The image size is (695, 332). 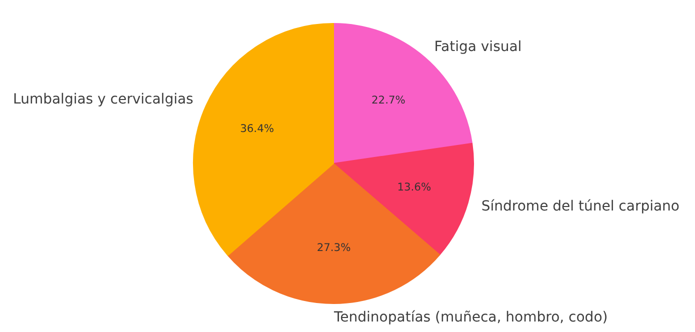 I want to click on data-label: 22.7%, so click(x=389, y=99).